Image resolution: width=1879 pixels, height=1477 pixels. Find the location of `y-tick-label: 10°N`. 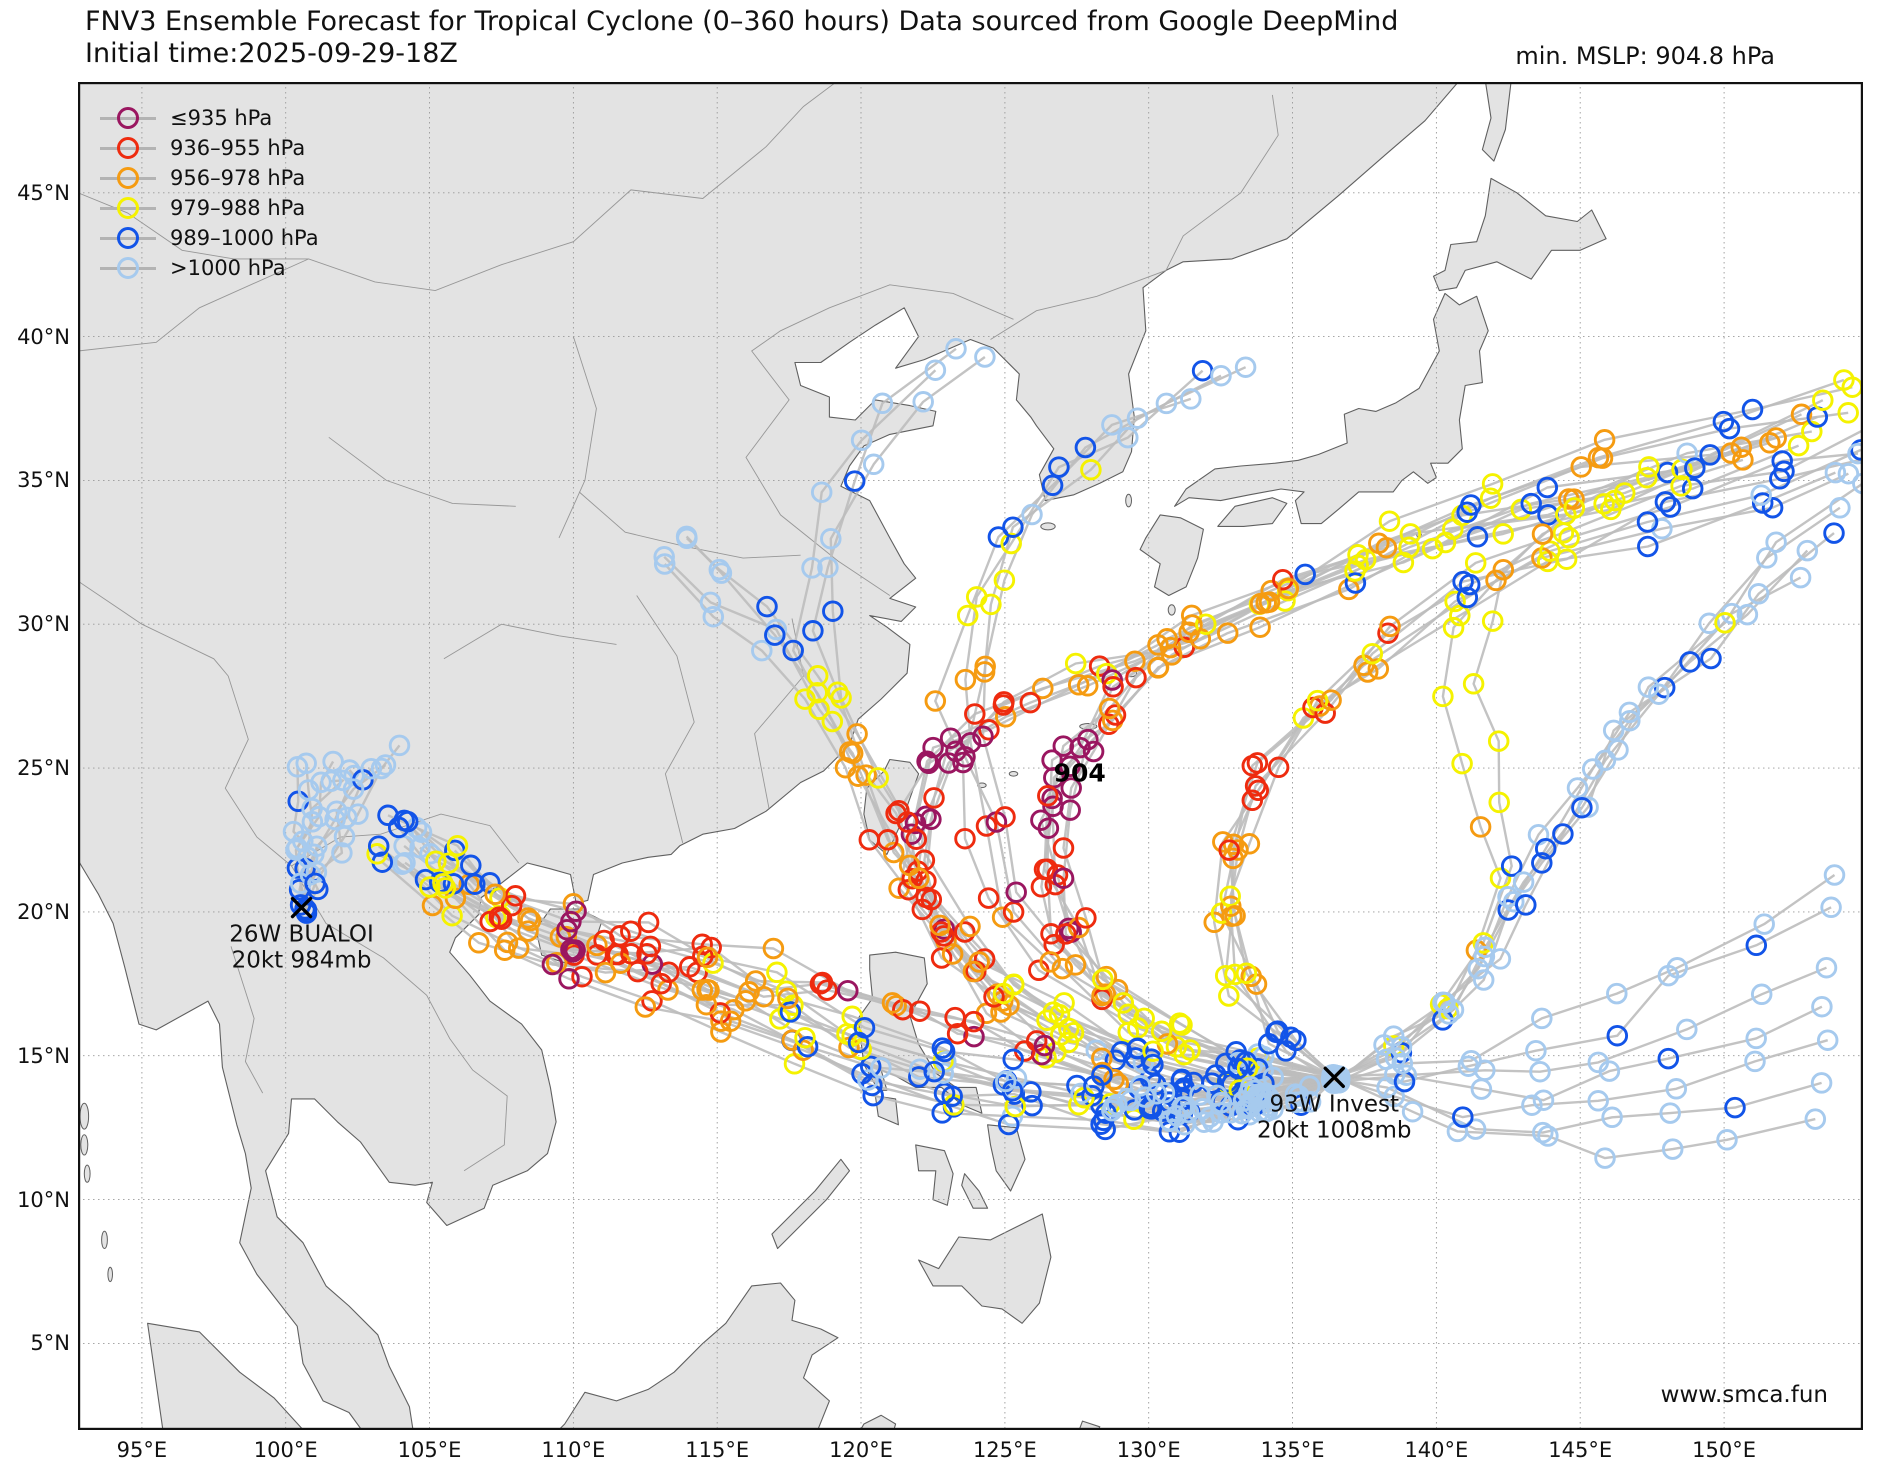

y-tick-label: 10°N is located at coordinates (43, 1199).